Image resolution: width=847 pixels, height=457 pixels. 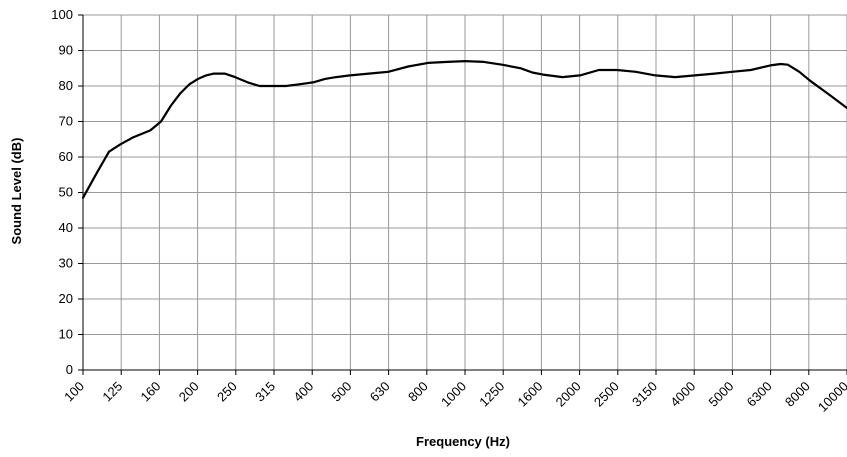 What do you see at coordinates (66, 156) in the screenshot?
I see `y-tick-label: 60` at bounding box center [66, 156].